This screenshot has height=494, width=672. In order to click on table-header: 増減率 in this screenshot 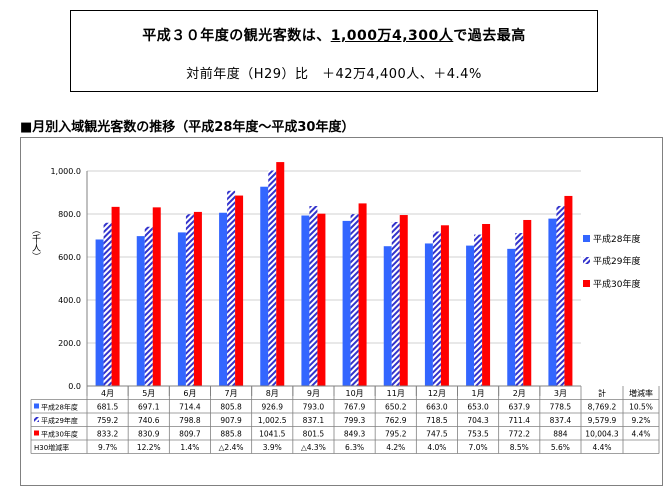, I will do `click(641, 393)`.